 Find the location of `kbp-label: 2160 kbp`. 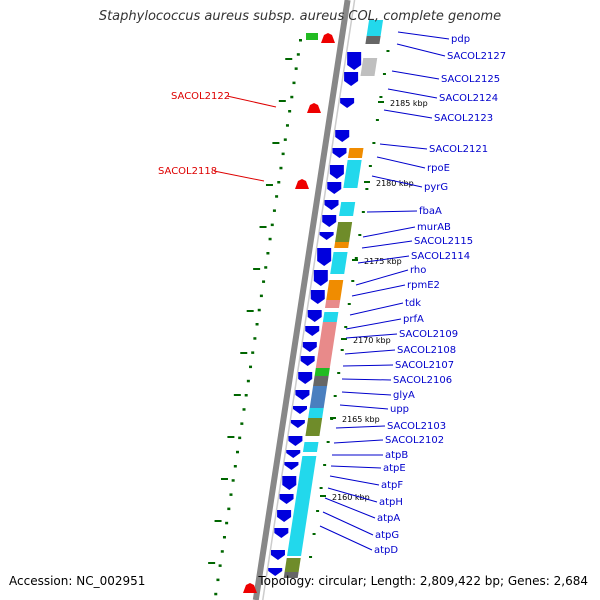

kbp-label: 2160 kbp is located at coordinates (351, 497).